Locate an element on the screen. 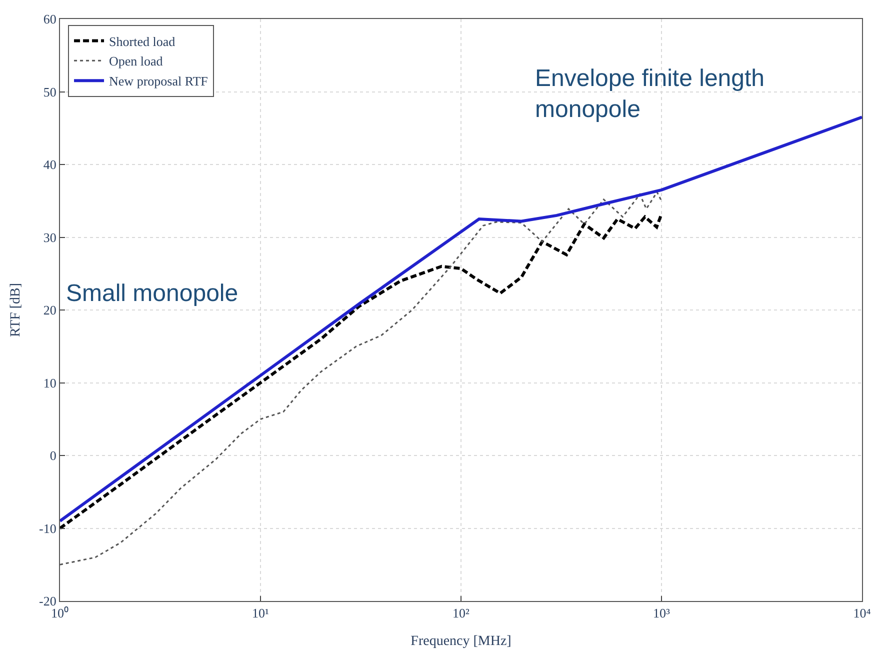  x-tick-label: 10³ is located at coordinates (661, 613).